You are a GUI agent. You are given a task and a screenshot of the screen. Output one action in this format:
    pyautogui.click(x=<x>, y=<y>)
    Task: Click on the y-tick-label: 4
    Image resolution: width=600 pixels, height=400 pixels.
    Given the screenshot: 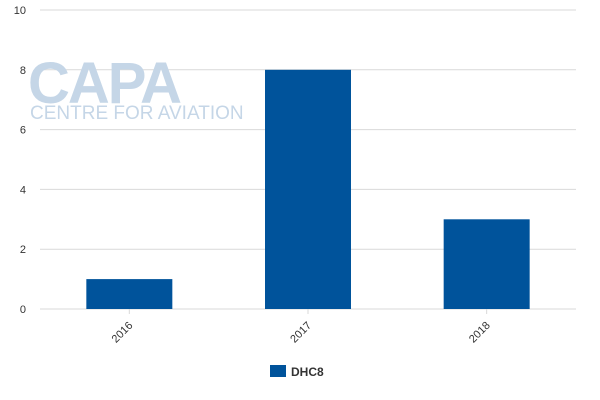 What is the action you would take?
    pyautogui.click(x=23, y=190)
    